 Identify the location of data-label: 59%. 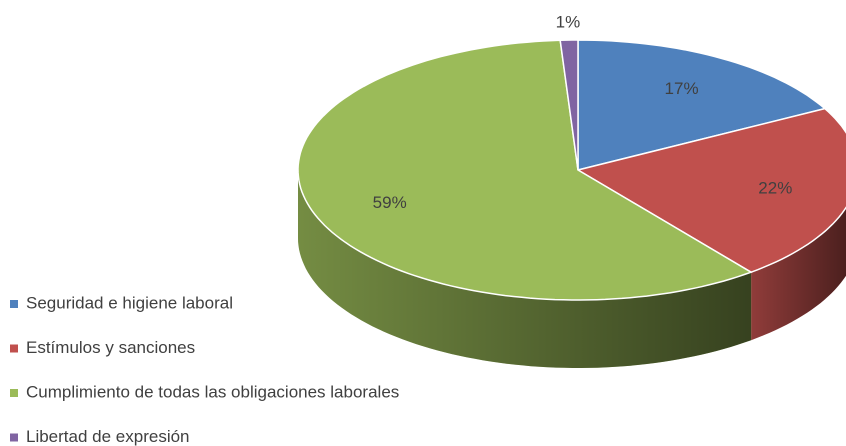
(390, 202).